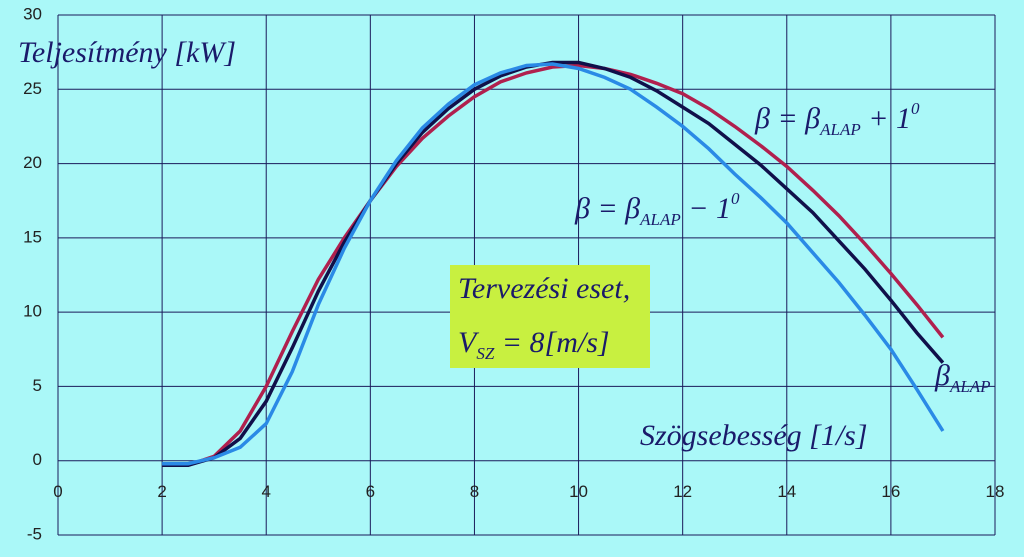  Describe the element at coordinates (32, 311) in the screenshot. I see `y-tick-label: 10` at that location.